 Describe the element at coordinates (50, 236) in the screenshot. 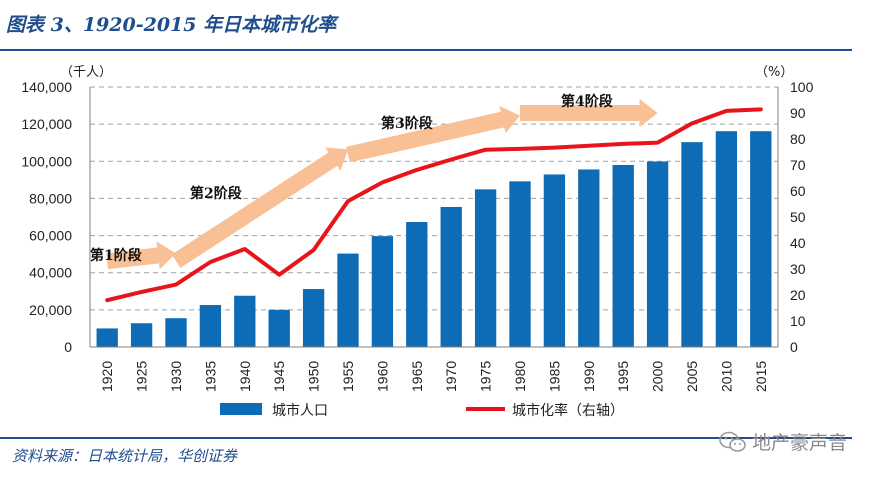

I see `y-left-tick-label: 60,000` at that location.